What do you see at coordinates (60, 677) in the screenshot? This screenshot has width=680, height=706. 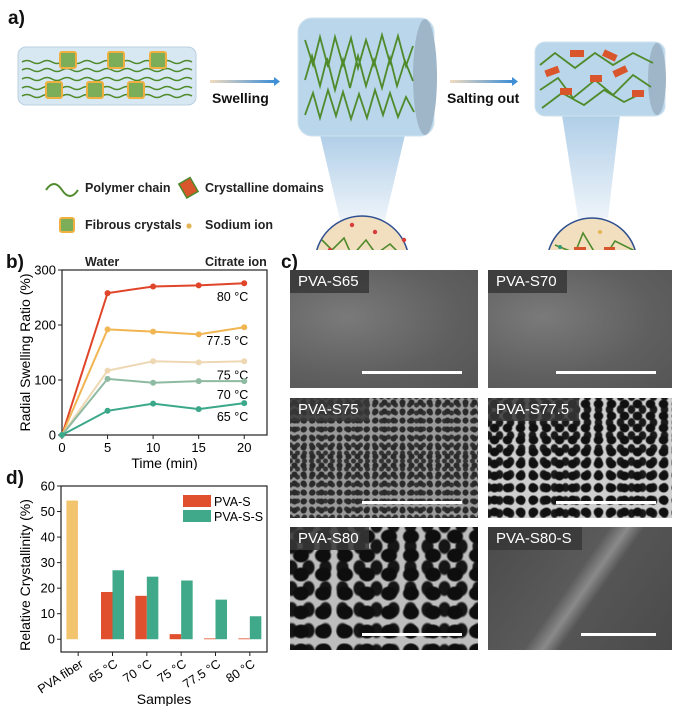 I see `x-tick-label: PVA fiber` at bounding box center [60, 677].